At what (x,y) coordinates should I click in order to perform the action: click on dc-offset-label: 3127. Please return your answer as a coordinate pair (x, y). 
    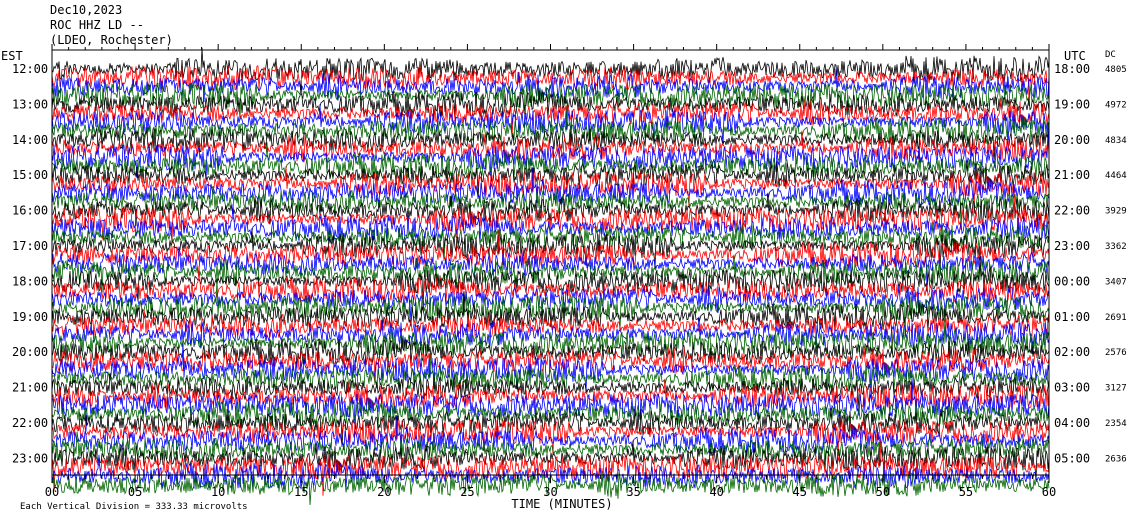
    Looking at the image, I should click on (1116, 389).